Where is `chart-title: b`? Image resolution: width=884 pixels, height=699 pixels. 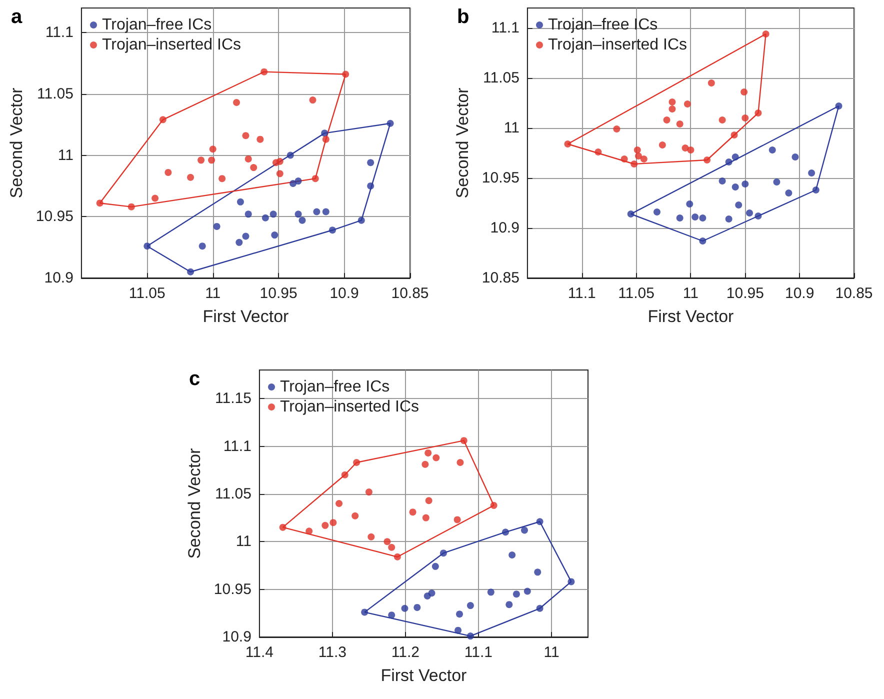 chart-title: b is located at coordinates (463, 17).